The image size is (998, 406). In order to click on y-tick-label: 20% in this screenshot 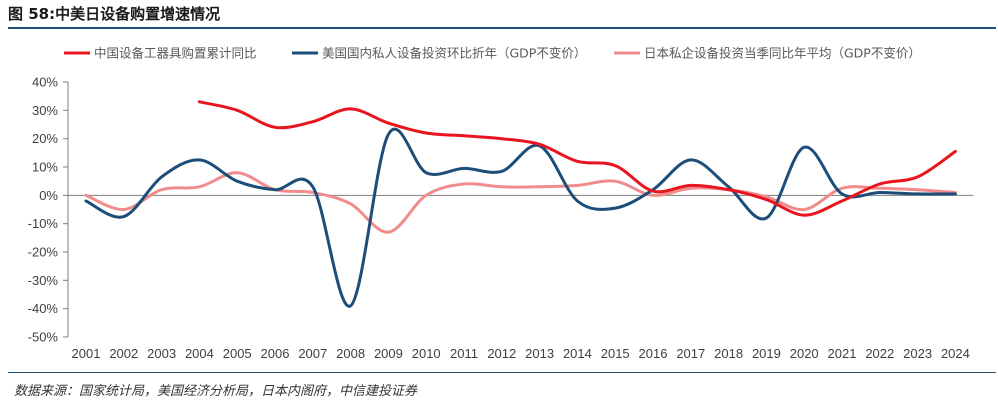, I will do `click(45, 138)`.